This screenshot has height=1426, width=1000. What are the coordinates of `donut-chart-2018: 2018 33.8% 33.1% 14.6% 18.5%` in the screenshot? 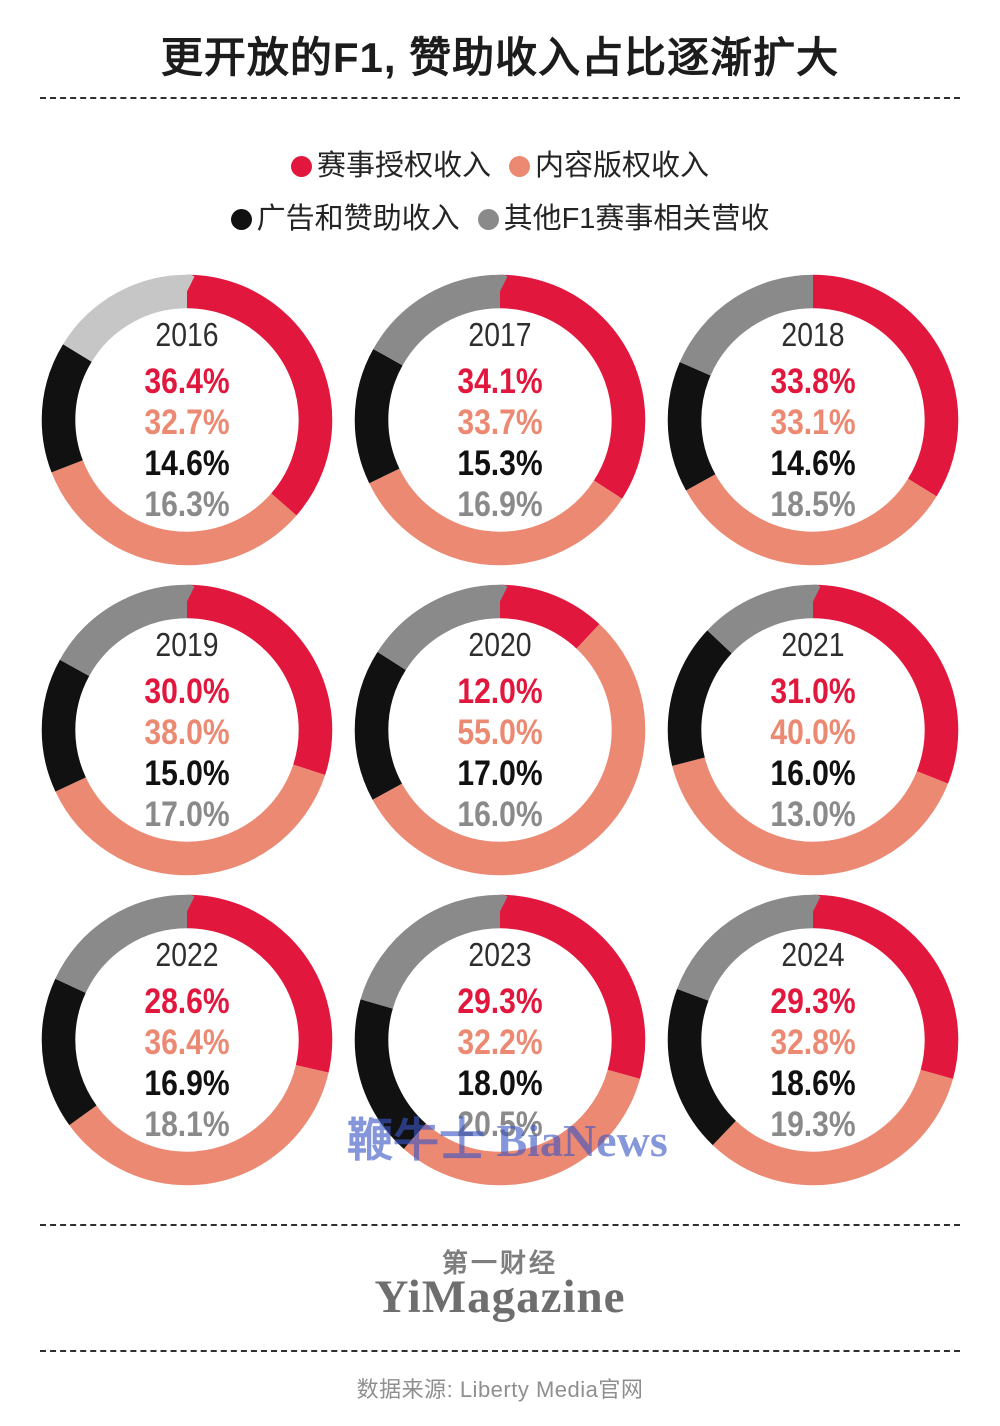 It's located at (813, 420).